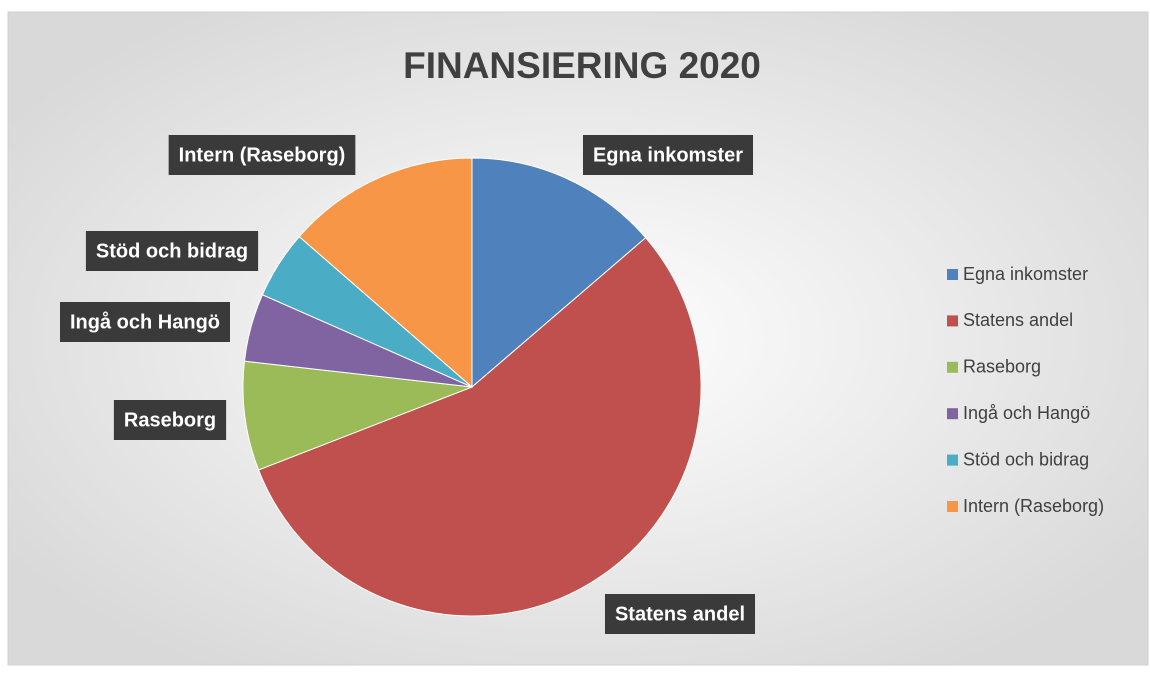 Image resolution: width=1150 pixels, height=682 pixels. What do you see at coordinates (1026, 413) in the screenshot?
I see `legend-label: Ingå och Hangö` at bounding box center [1026, 413].